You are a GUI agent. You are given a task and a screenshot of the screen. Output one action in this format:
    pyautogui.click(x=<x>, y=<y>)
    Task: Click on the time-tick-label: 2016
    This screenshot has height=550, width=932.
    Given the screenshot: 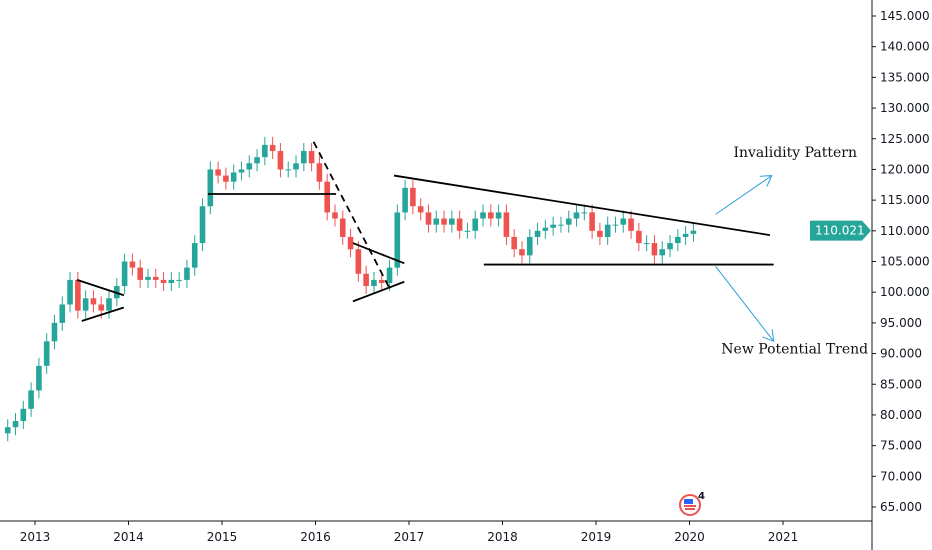 What is the action you would take?
    pyautogui.click(x=315, y=537)
    